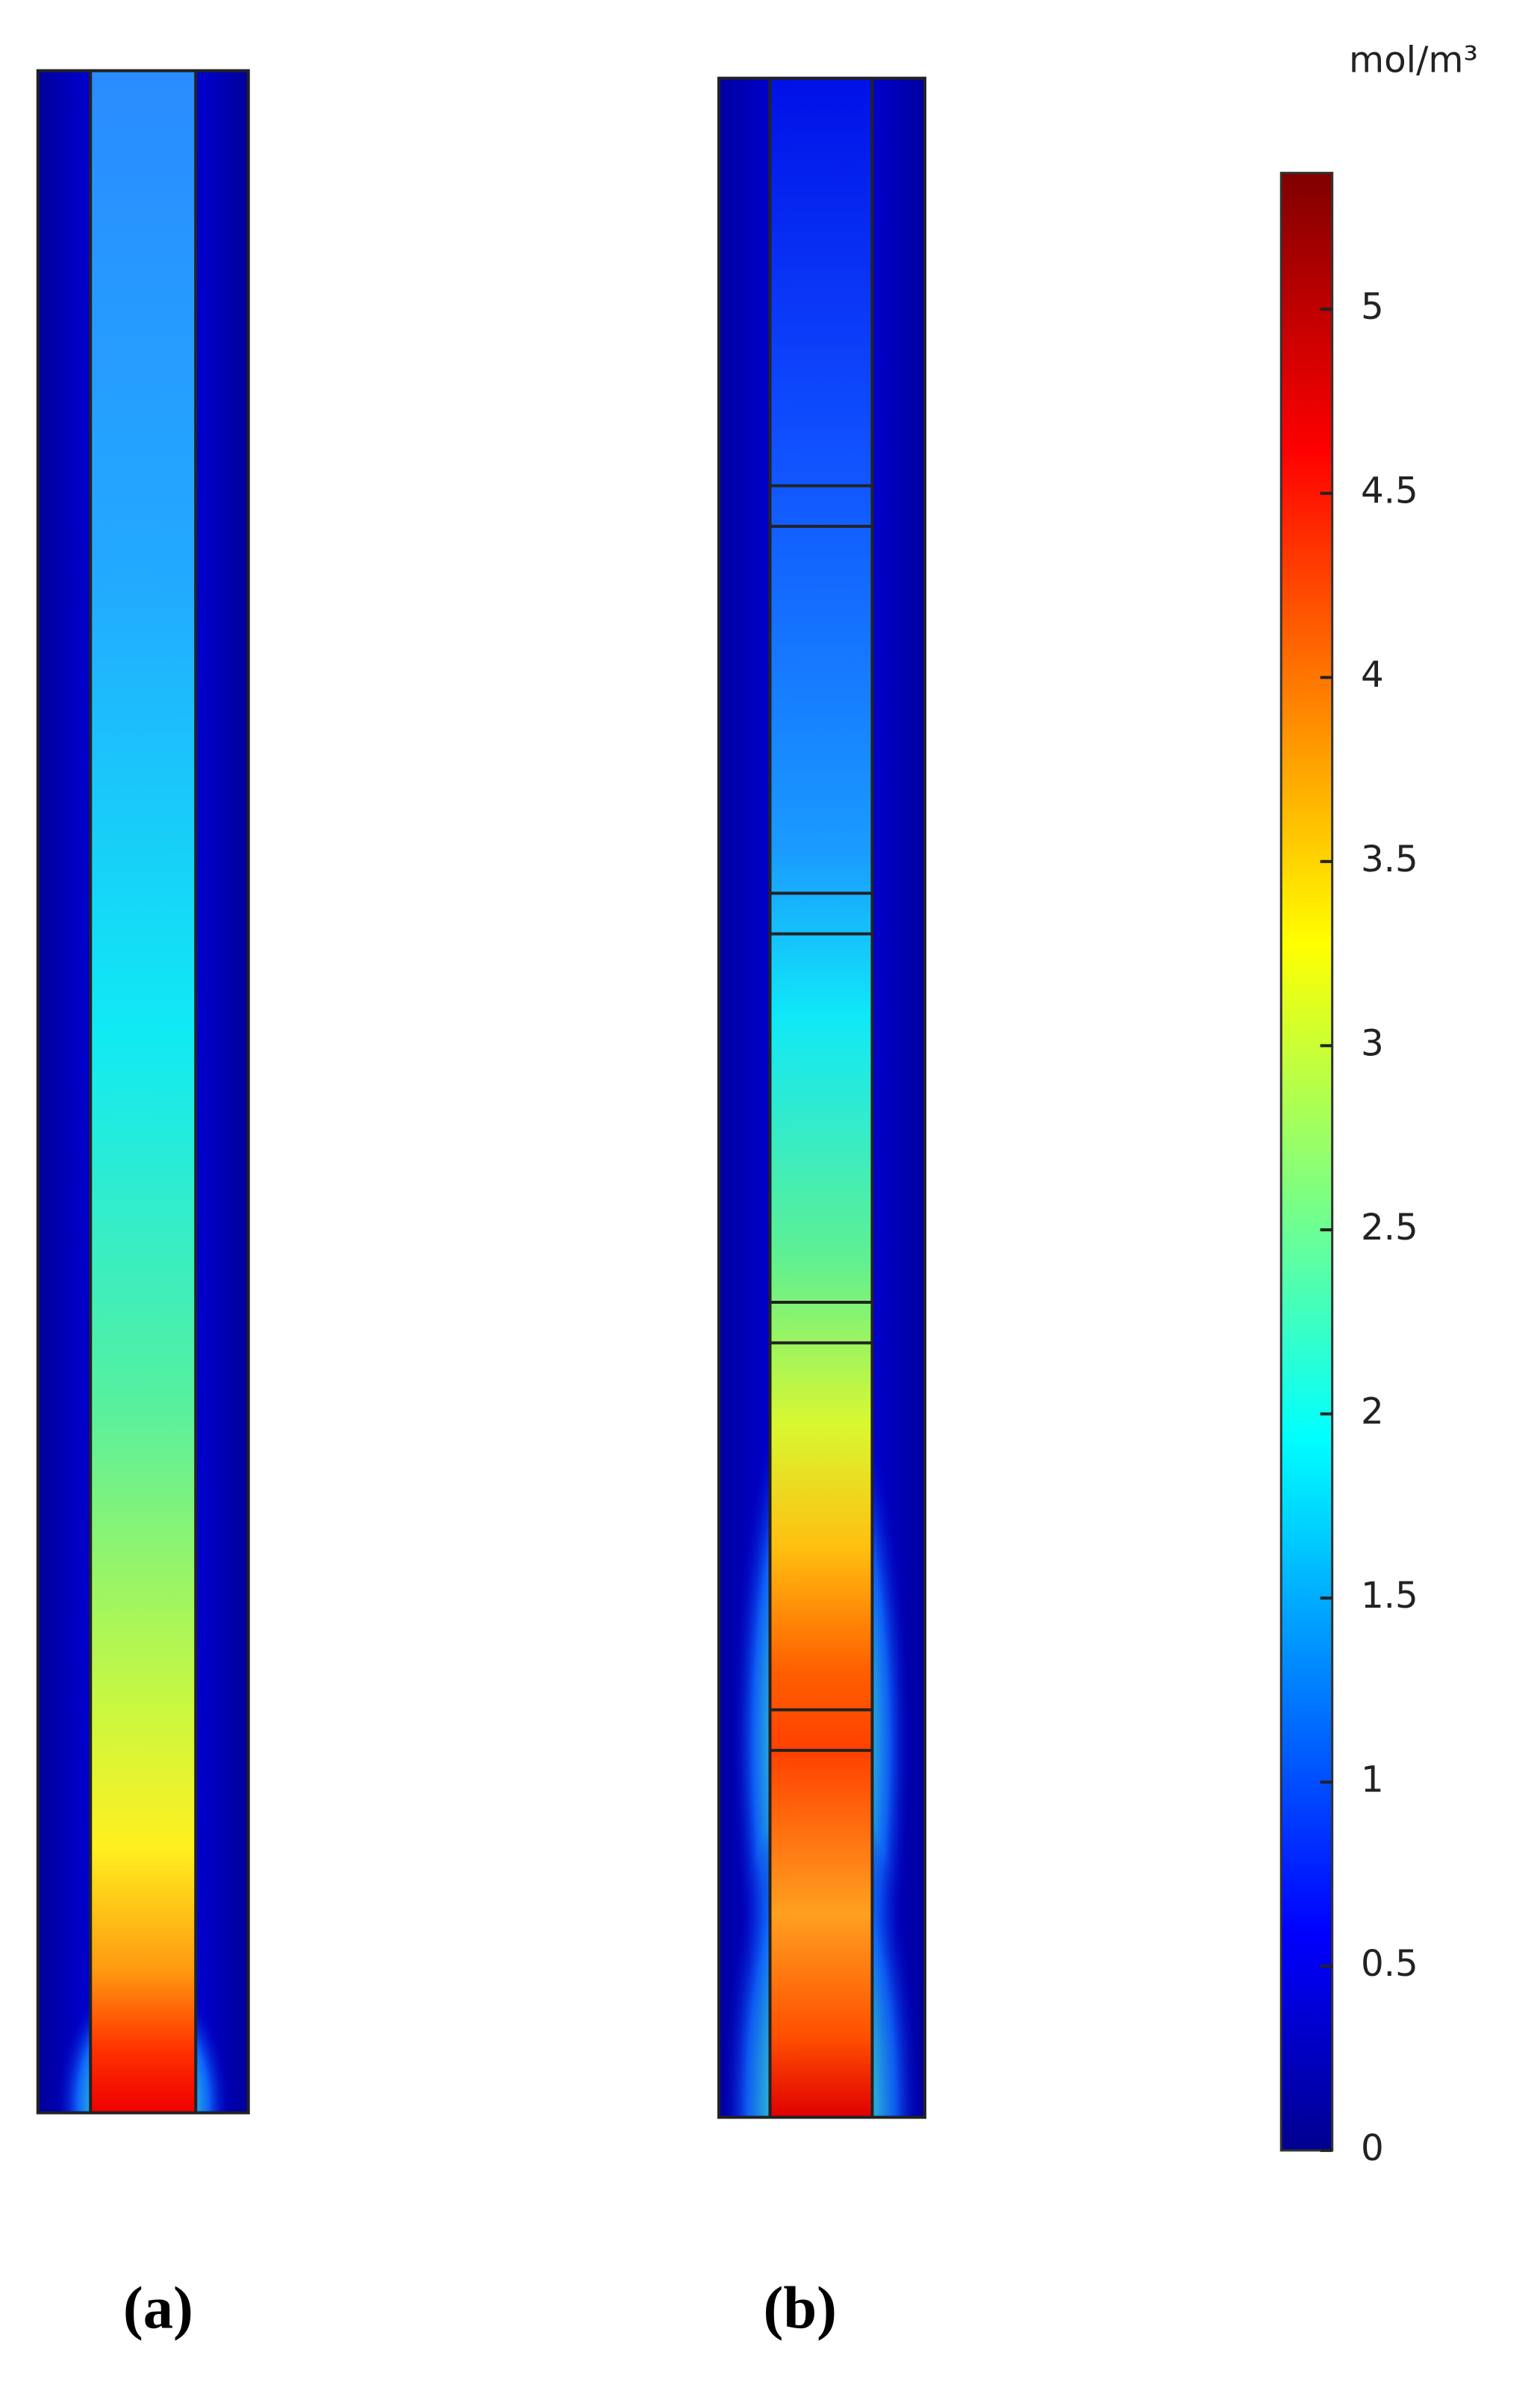 The image size is (1540, 2388). I want to click on panel-label: (a), so click(158, 2307).